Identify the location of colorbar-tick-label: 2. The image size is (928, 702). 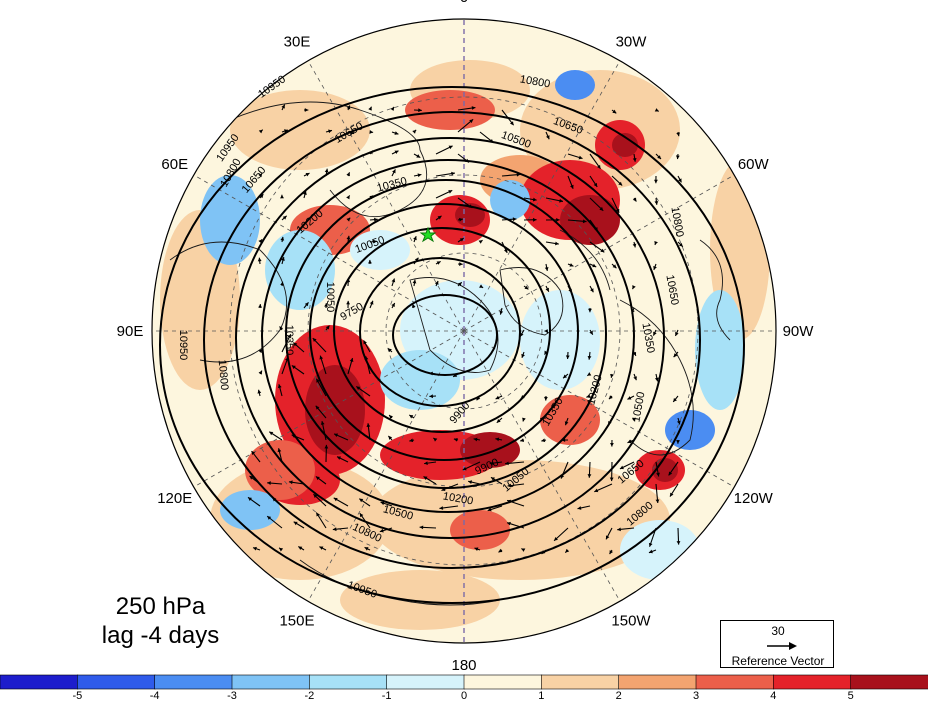
(619, 696).